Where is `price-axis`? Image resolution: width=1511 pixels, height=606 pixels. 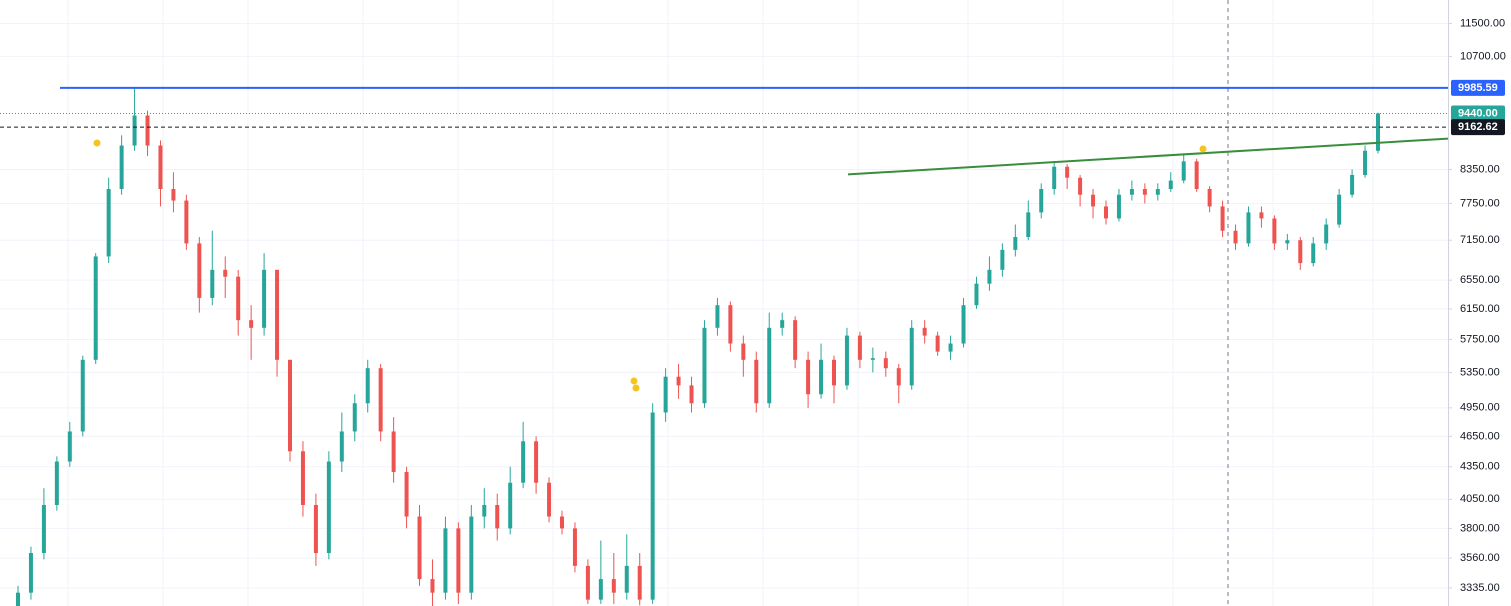 price-axis is located at coordinates (1479, 303).